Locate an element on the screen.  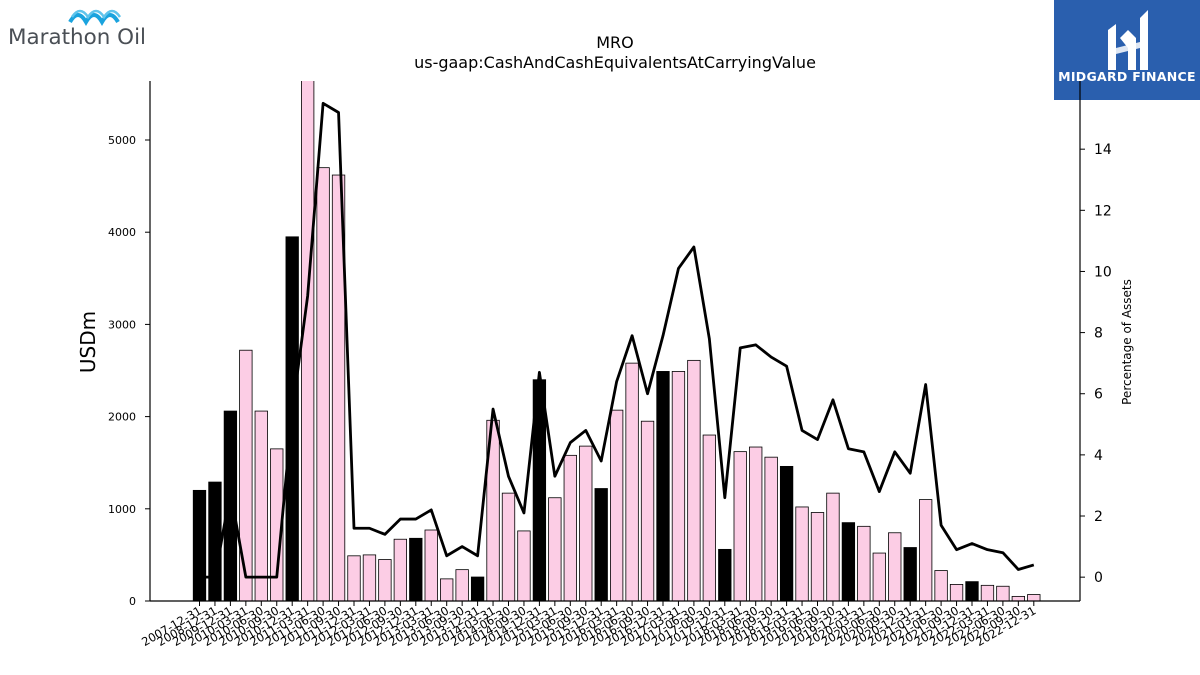
y-tick-label: 1000 is located at coordinates (122, 509).